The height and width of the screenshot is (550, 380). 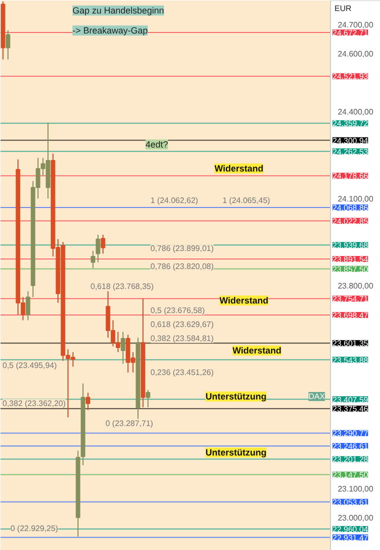 I want to click on ref-line-label: 23.246,61, so click(x=350, y=446).